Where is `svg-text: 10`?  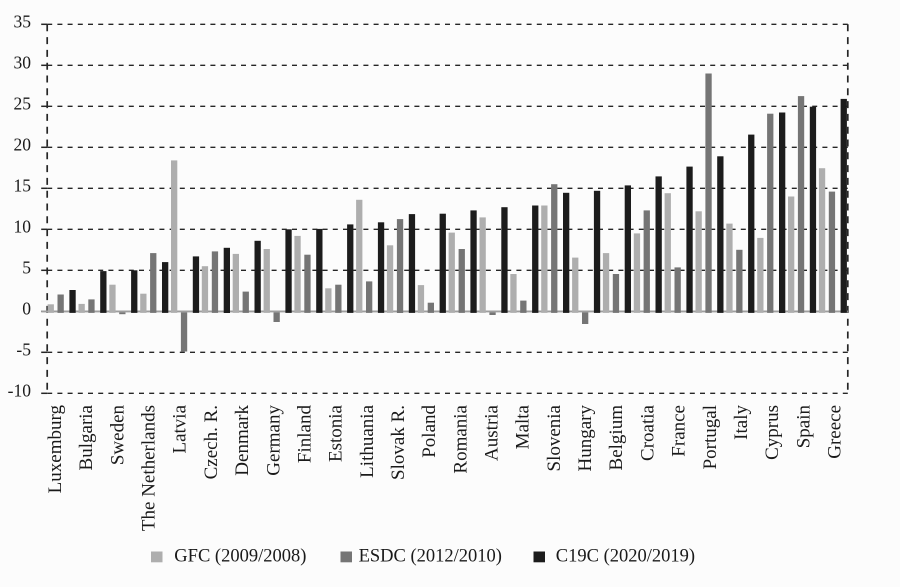 svg-text: 10 is located at coordinates (23, 227).